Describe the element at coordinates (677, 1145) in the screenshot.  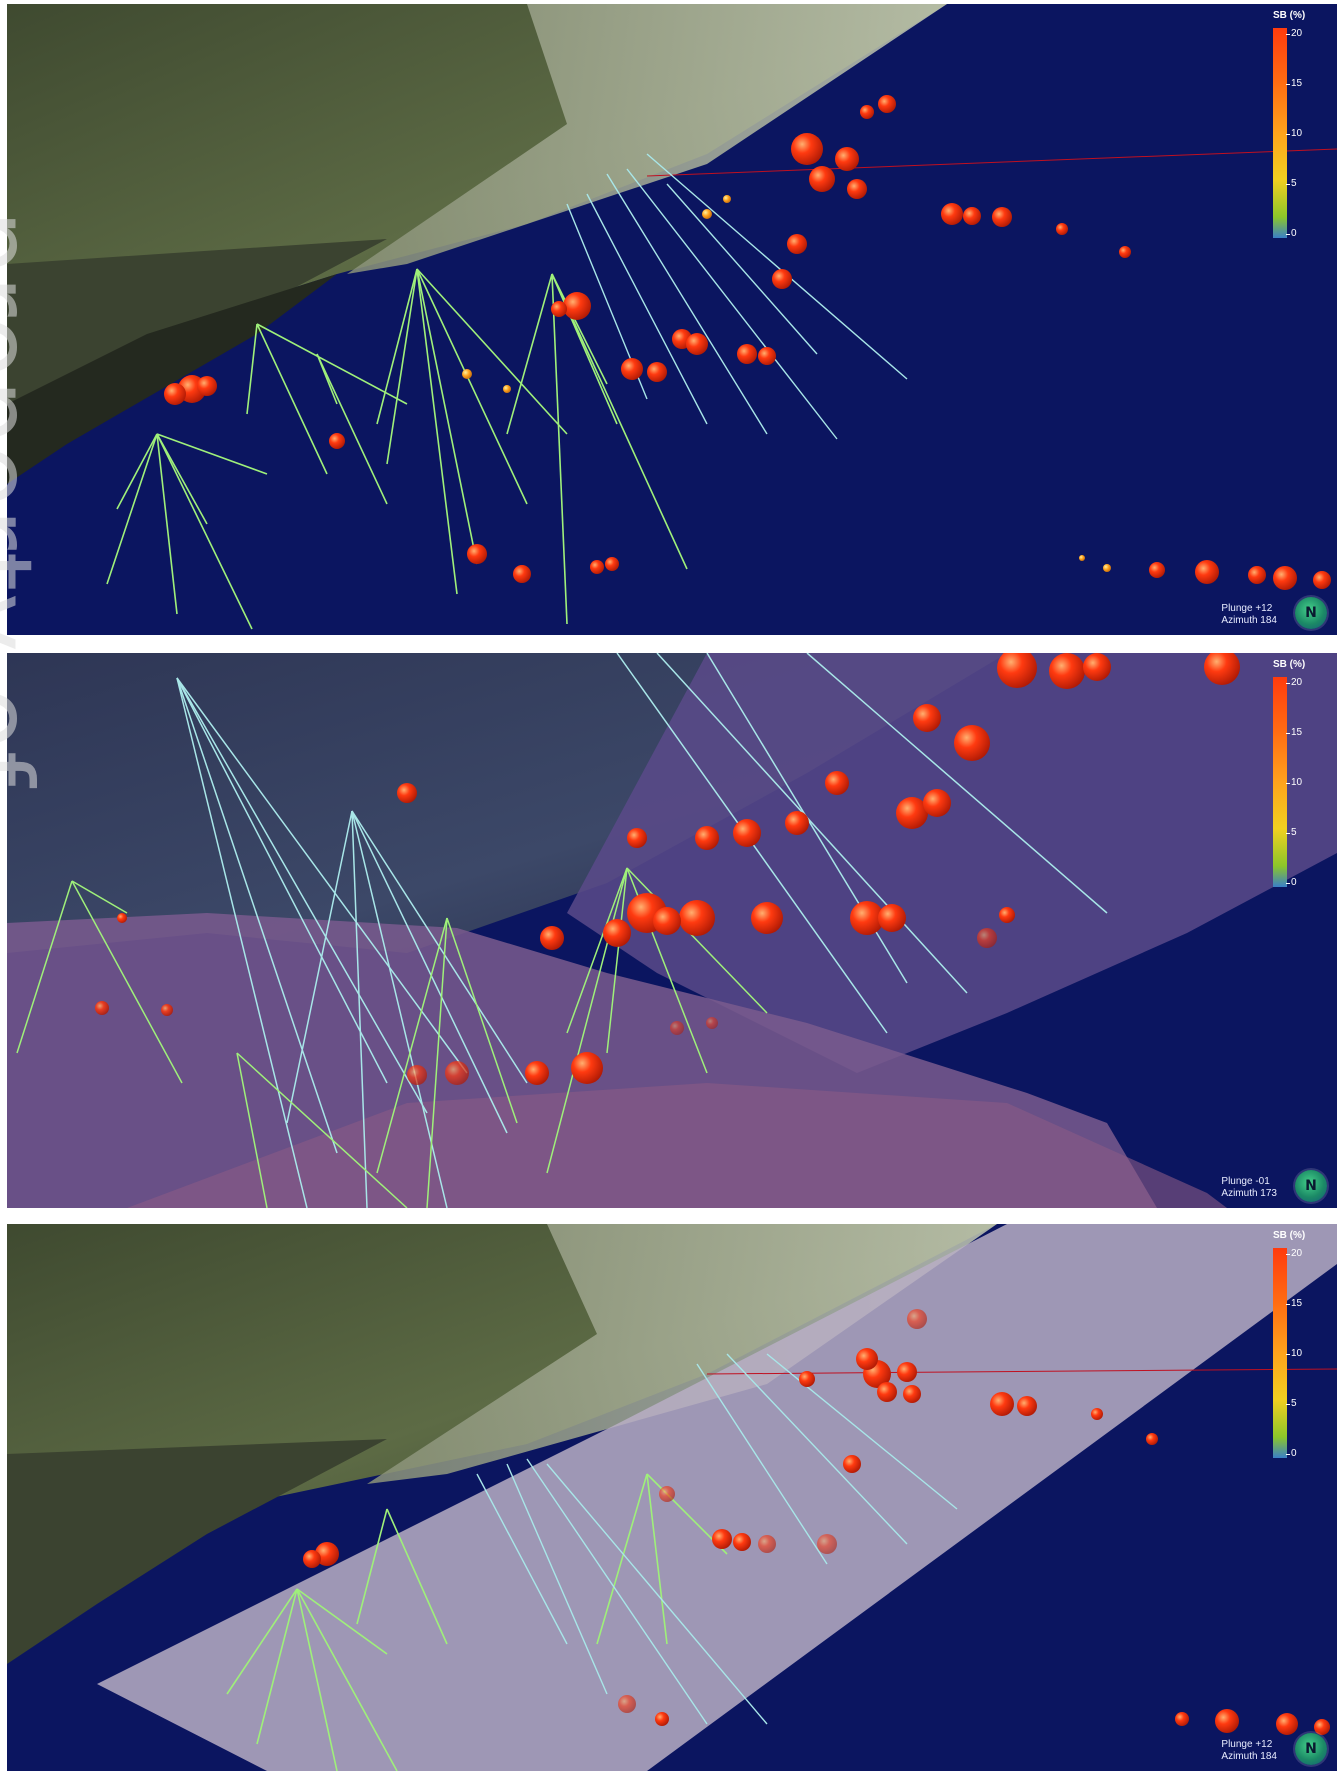
I see `surface-model-edge` at that location.